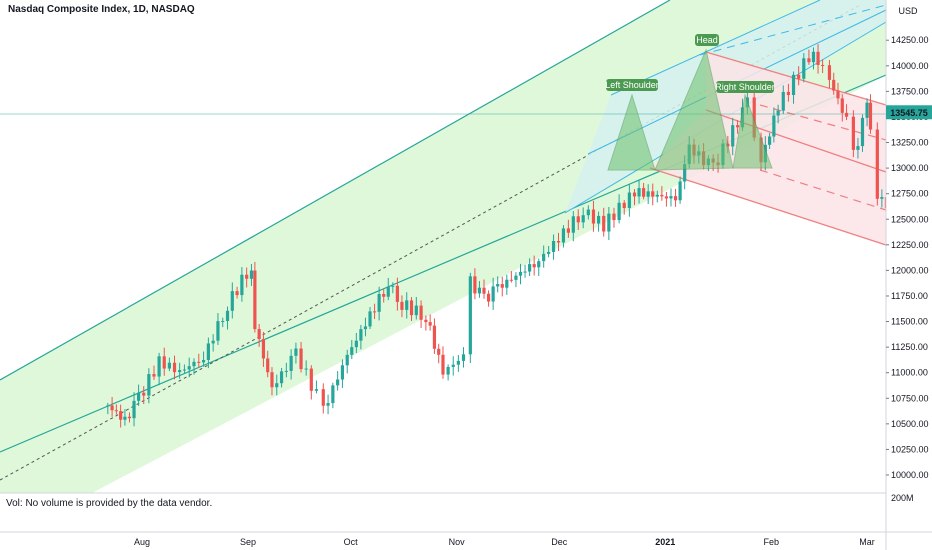 This screenshot has width=932, height=550. I want to click on y-tick-label: 10500.00, so click(910, 424).